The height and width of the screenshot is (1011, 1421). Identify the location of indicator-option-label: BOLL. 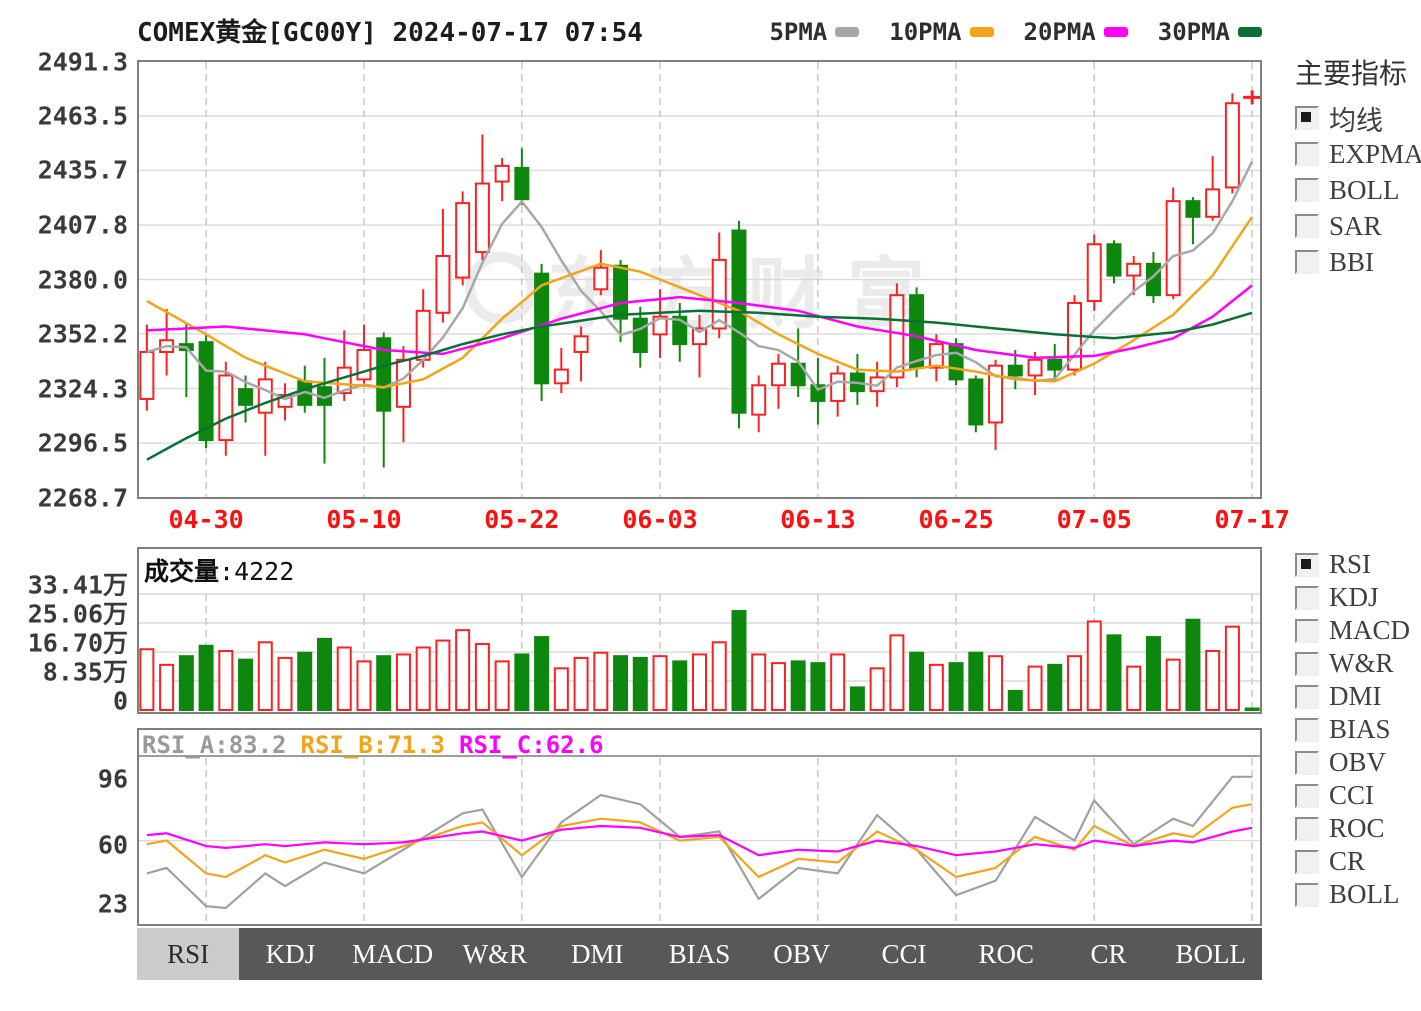
(1364, 894).